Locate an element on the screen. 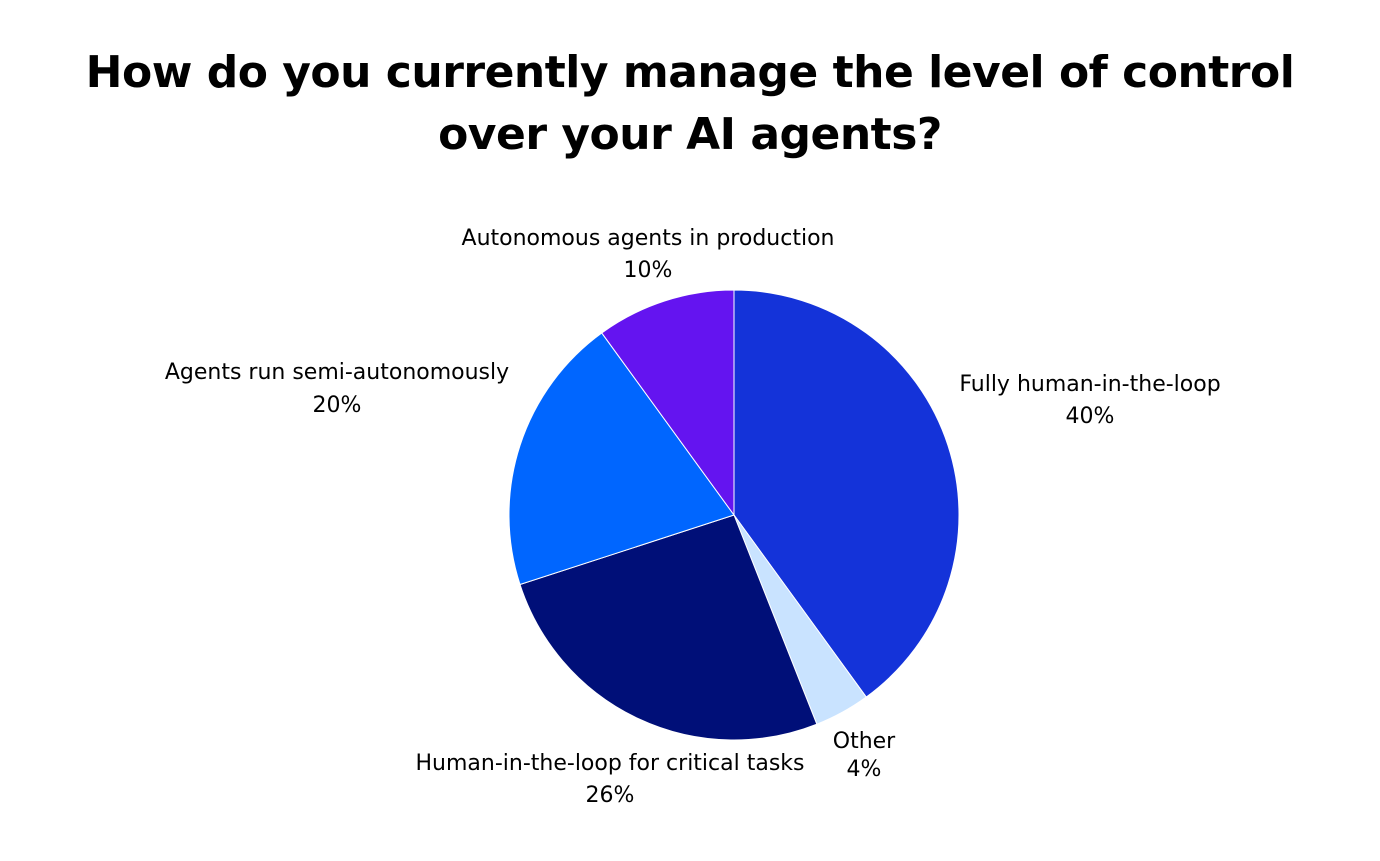  slice-value-3: 26% is located at coordinates (610, 795).